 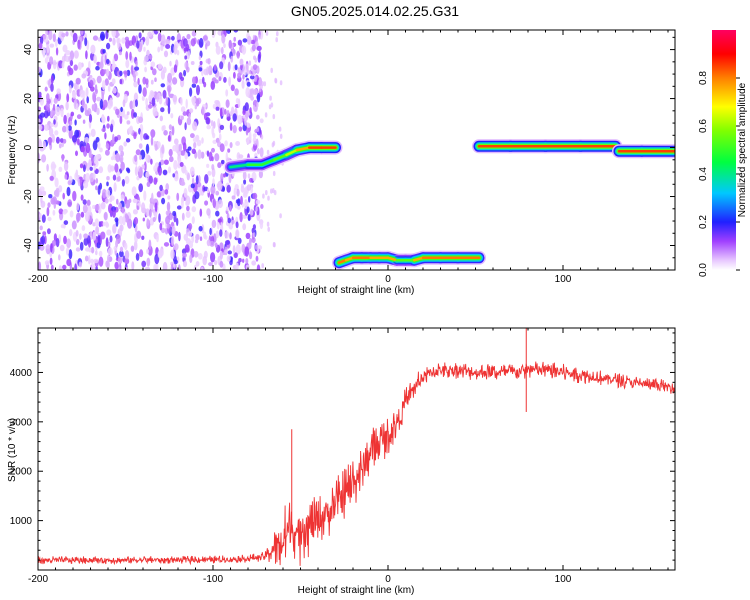 I want to click on spectrogram-noise, so click(x=161, y=150).